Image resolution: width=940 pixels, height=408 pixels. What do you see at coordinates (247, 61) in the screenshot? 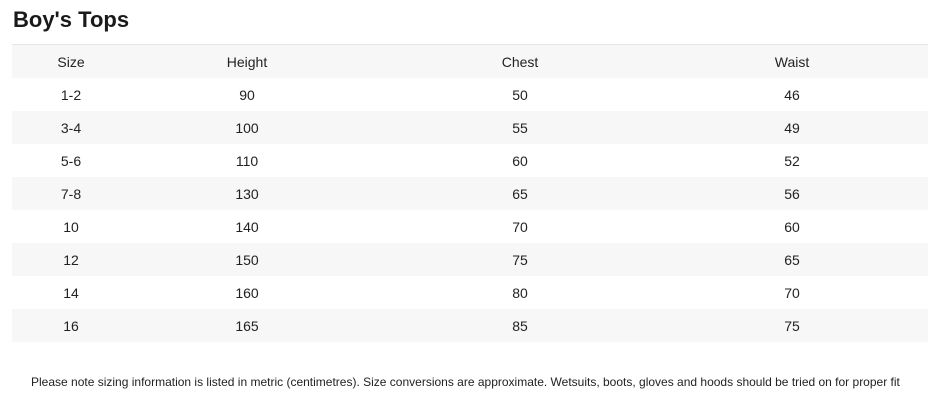
I see `header-height: Height` at bounding box center [247, 61].